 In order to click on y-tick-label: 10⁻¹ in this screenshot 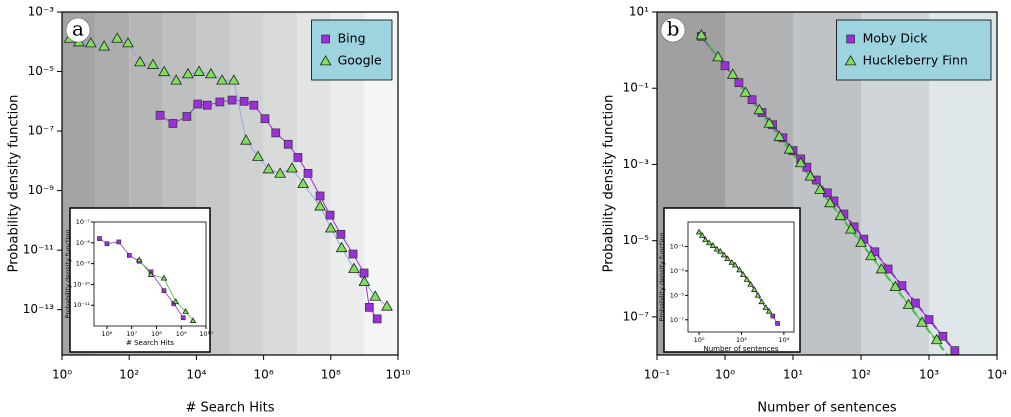, I will do `click(636, 88)`.